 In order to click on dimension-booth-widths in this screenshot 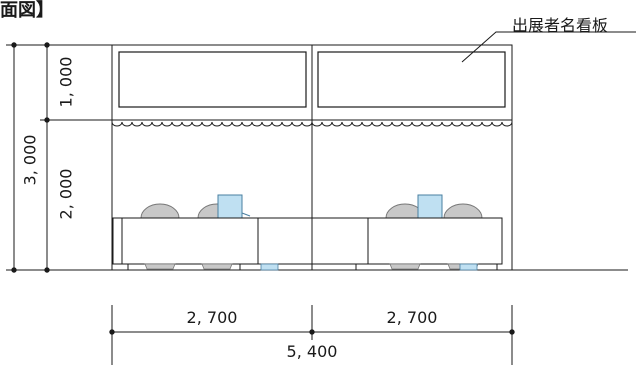, I will do `click(312, 322)`.